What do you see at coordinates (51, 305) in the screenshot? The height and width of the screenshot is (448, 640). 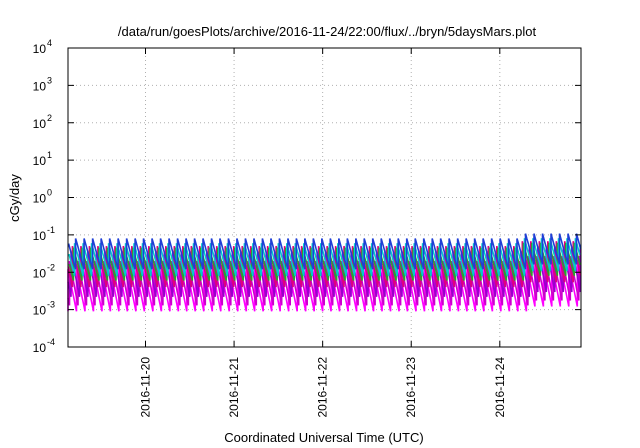 I see `y-tick-exponent: -3` at bounding box center [51, 305].